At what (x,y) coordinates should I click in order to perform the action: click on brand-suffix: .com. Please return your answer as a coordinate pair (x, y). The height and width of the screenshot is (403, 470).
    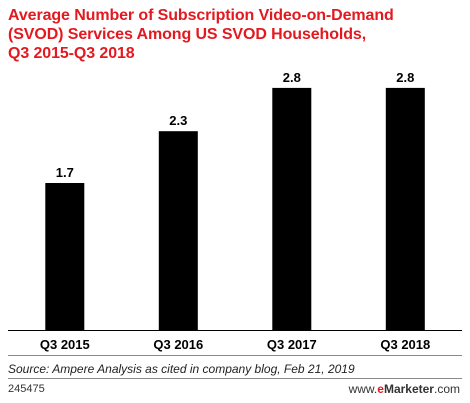
    Looking at the image, I should click on (446, 389).